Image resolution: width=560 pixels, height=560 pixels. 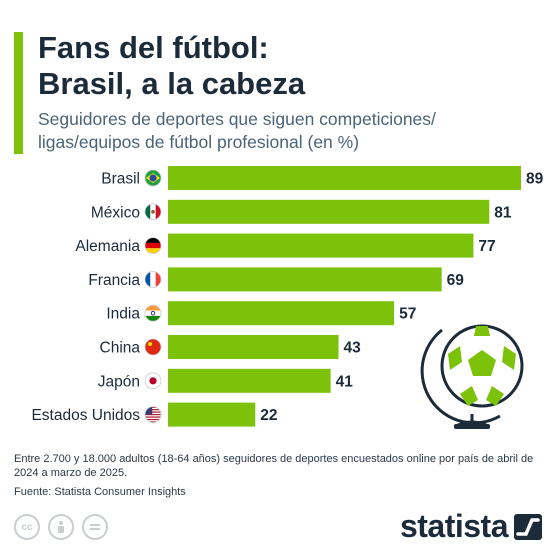 What do you see at coordinates (153, 347) in the screenshot?
I see `china-flag-icon` at bounding box center [153, 347].